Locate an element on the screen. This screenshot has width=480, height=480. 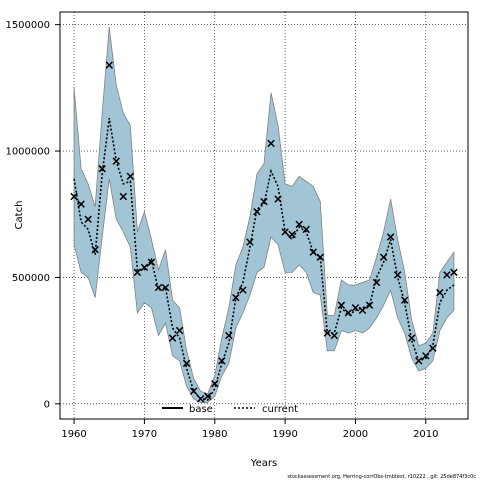
y-axis: 0 500000 1000000 1500000 is located at coordinates (32, 215).